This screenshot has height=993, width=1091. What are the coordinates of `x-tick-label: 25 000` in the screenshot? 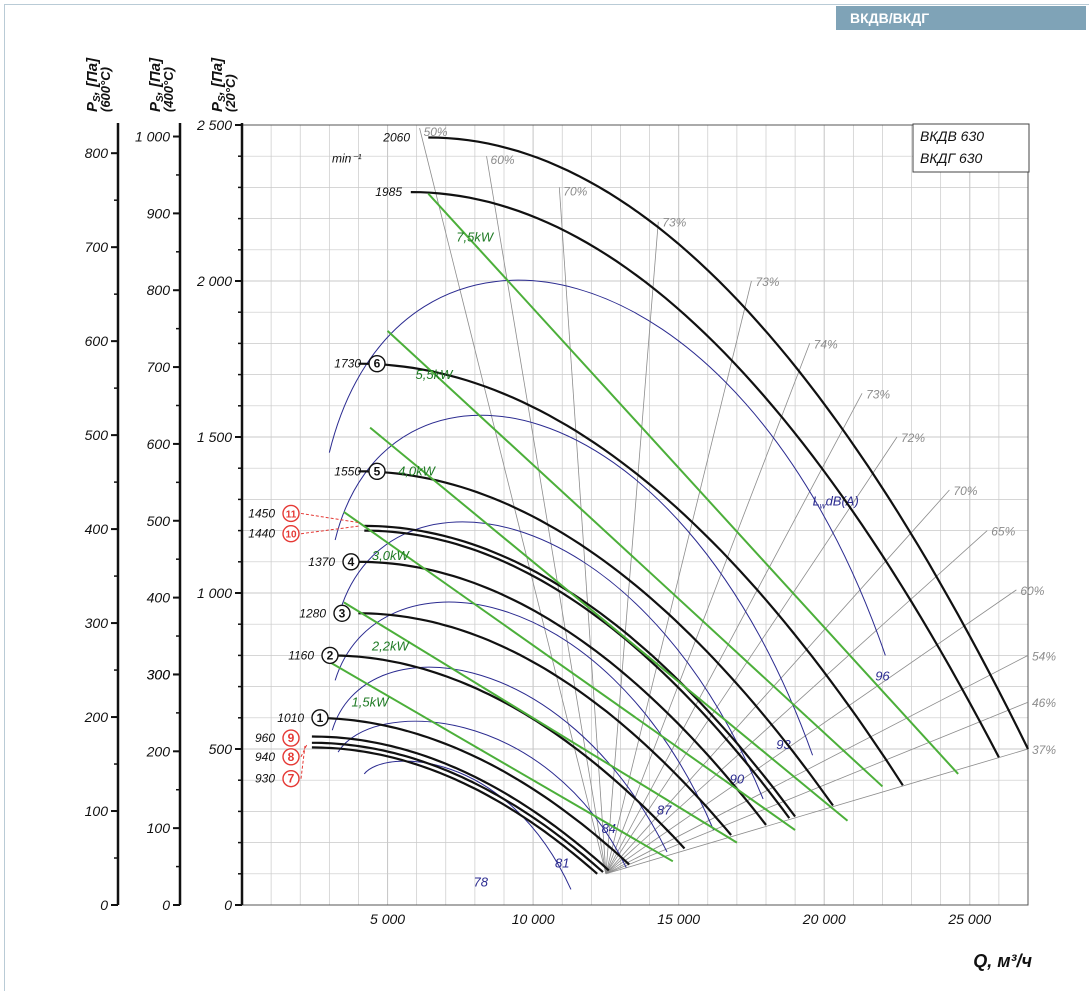 It's located at (969, 919).